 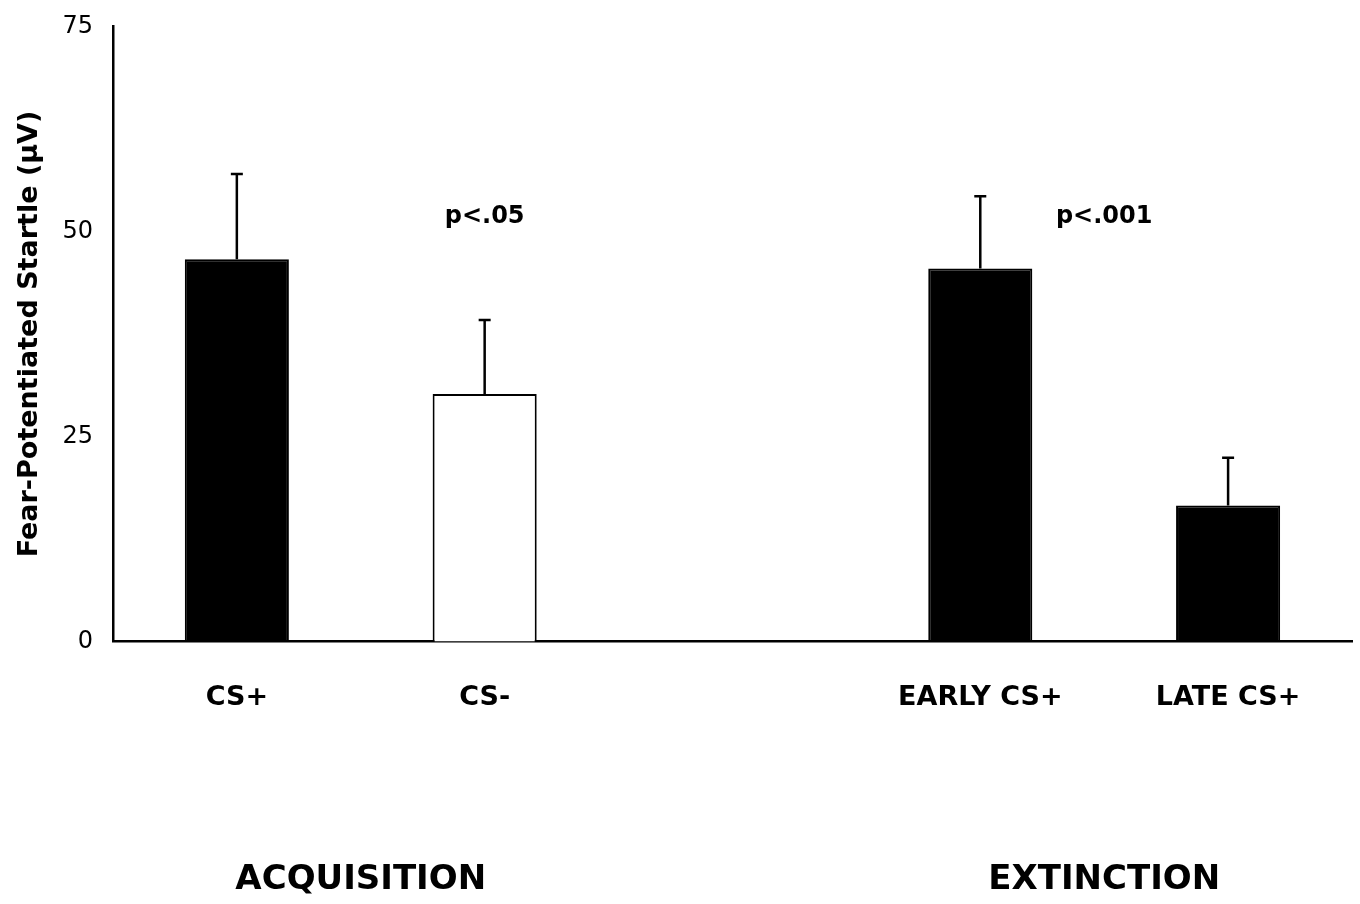 I want to click on annotation: p<.001, so click(x=1104, y=215).